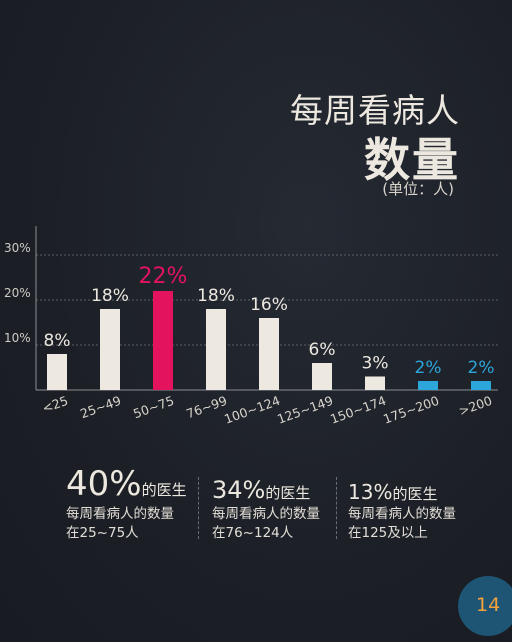 The width and height of the screenshot is (512, 642). Describe the element at coordinates (55, 404) in the screenshot. I see `x-tick-label: <25` at that location.